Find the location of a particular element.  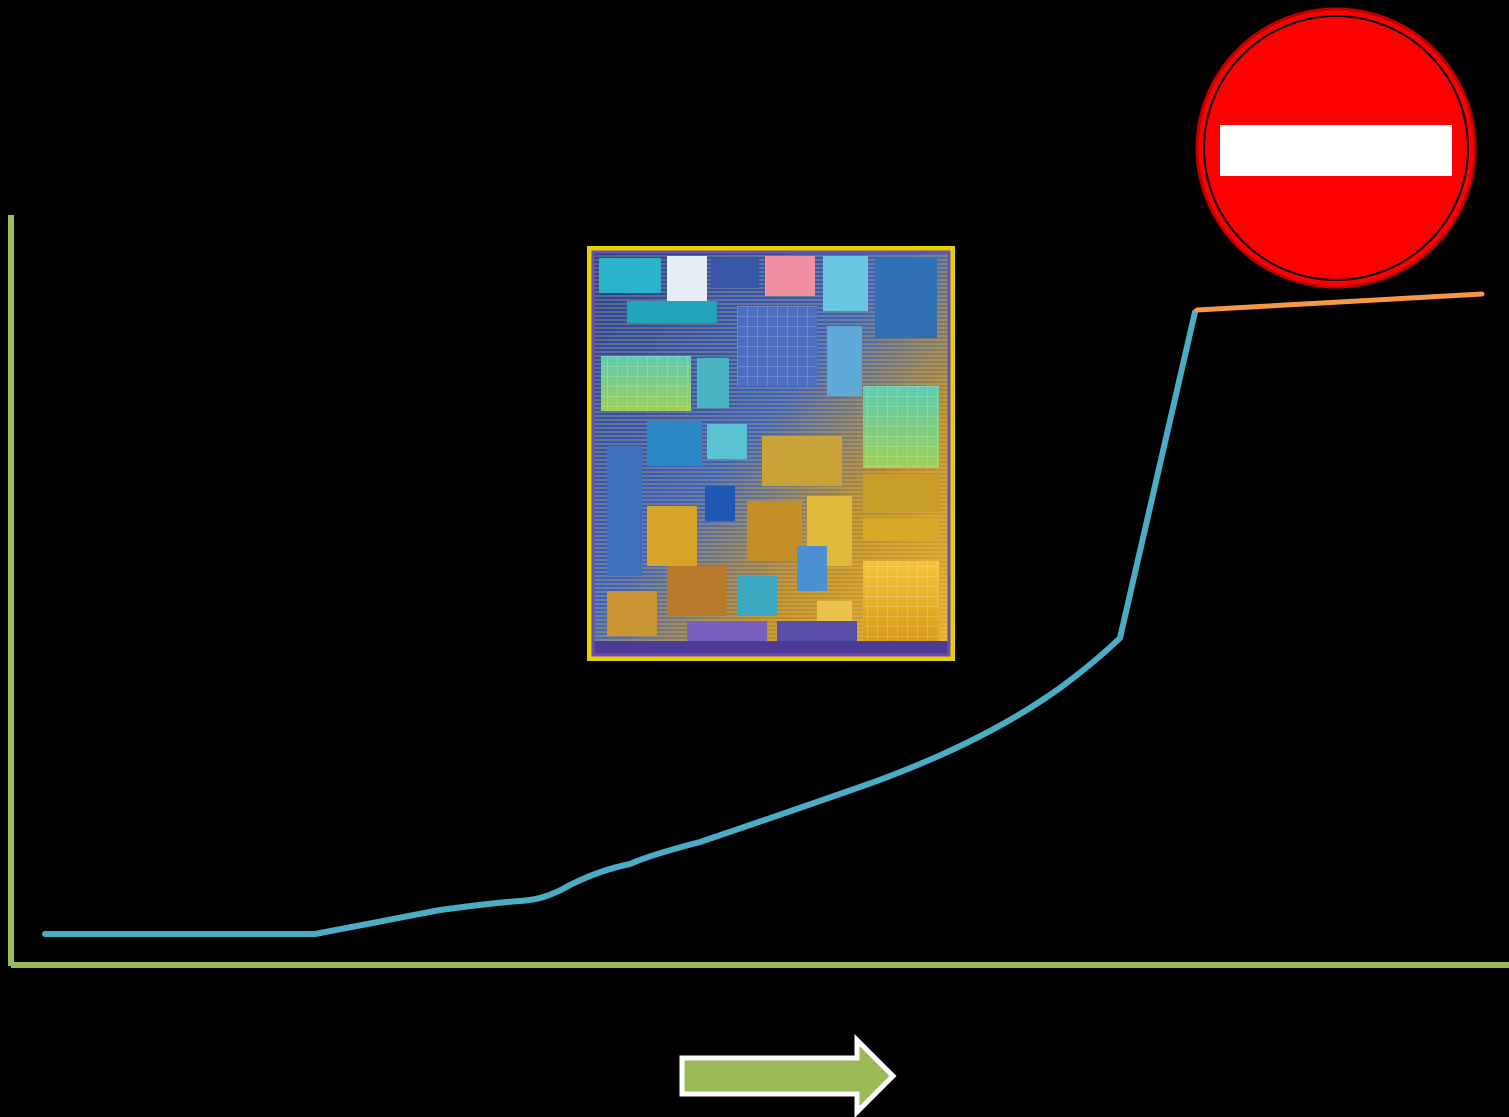

stop-sign-bar is located at coordinates (1336, 150).